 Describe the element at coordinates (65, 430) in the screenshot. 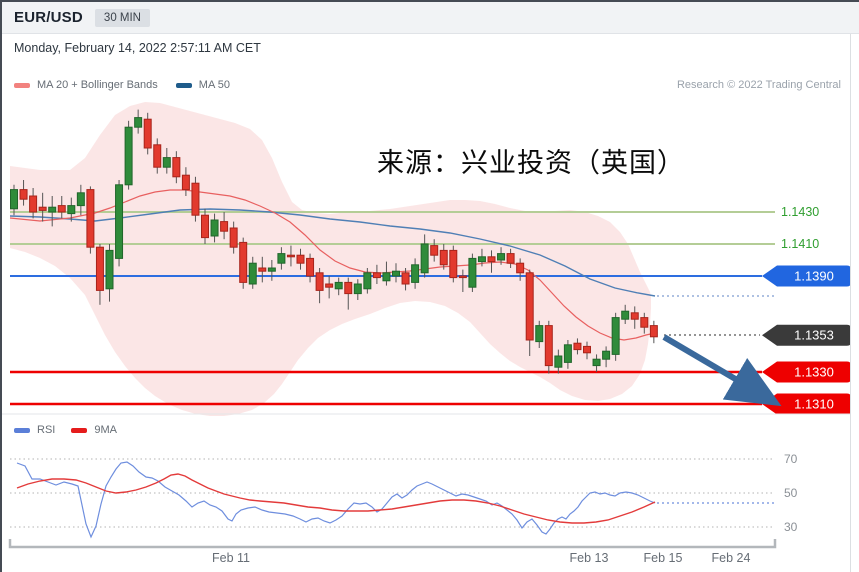

I see `rsi-legend: RSI 9MA` at that location.